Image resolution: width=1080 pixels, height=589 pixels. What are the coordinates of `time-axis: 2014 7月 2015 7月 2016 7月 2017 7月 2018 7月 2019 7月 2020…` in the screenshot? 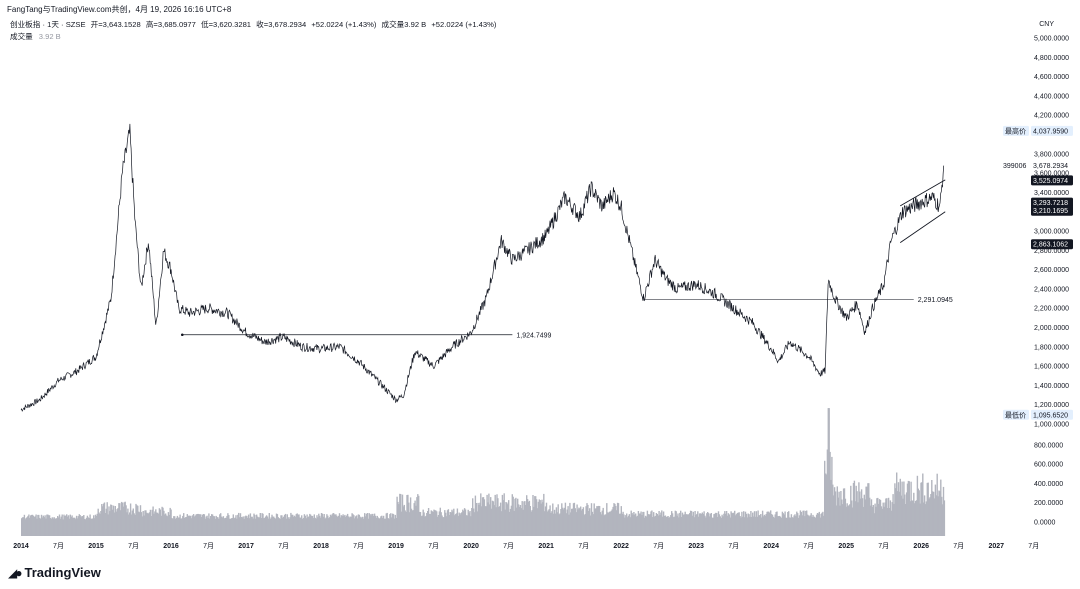 It's located at (526, 546).